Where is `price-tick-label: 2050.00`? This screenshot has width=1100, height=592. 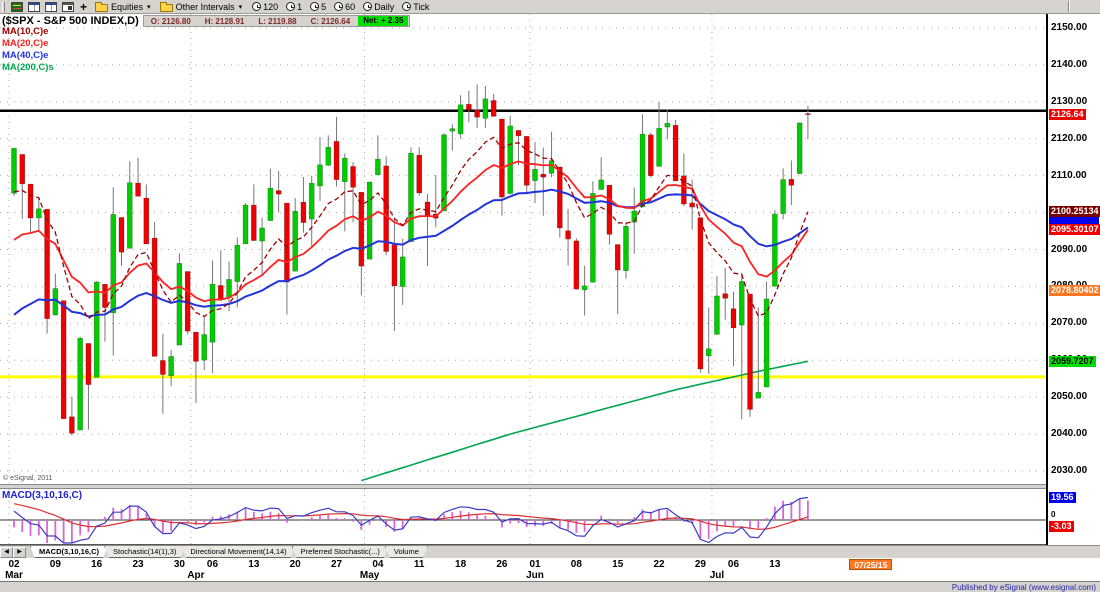 price-tick-label: 2050.00 is located at coordinates (1069, 397).